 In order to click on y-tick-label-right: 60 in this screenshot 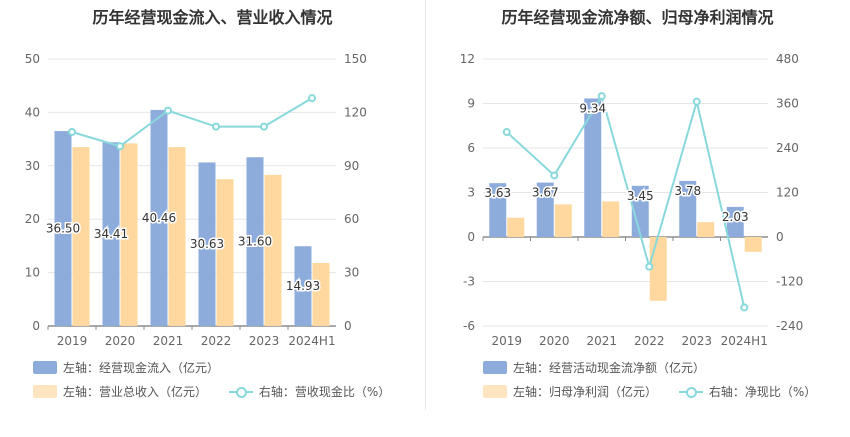, I will do `click(351, 219)`.